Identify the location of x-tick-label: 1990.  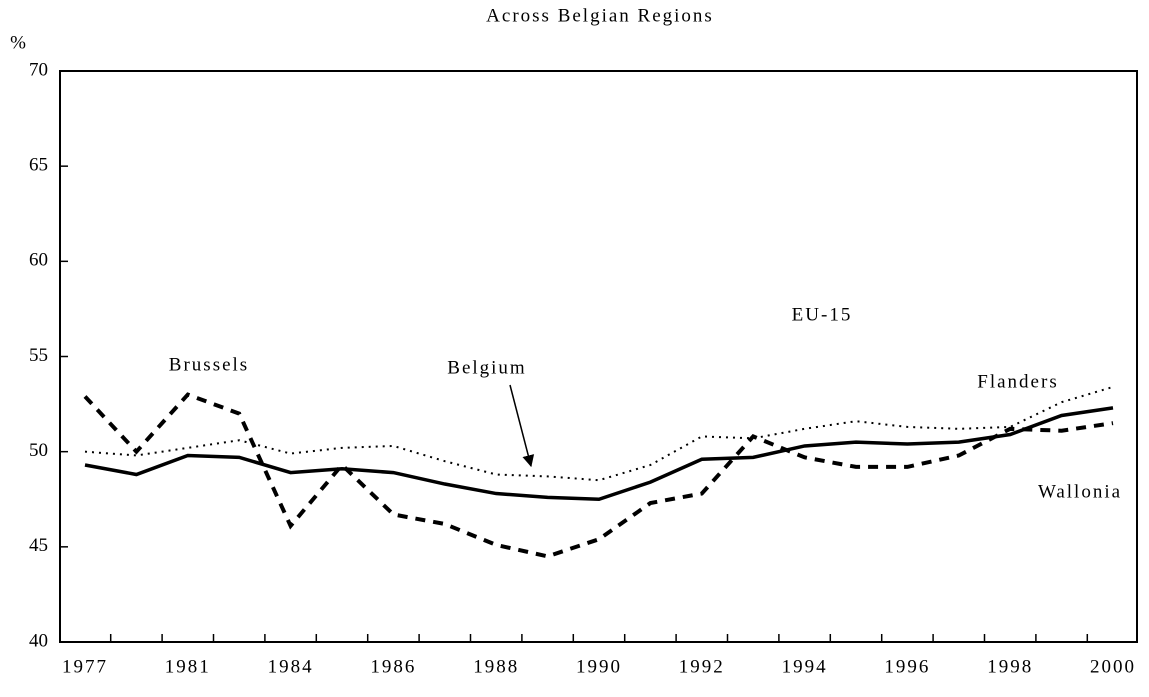
(599, 666).